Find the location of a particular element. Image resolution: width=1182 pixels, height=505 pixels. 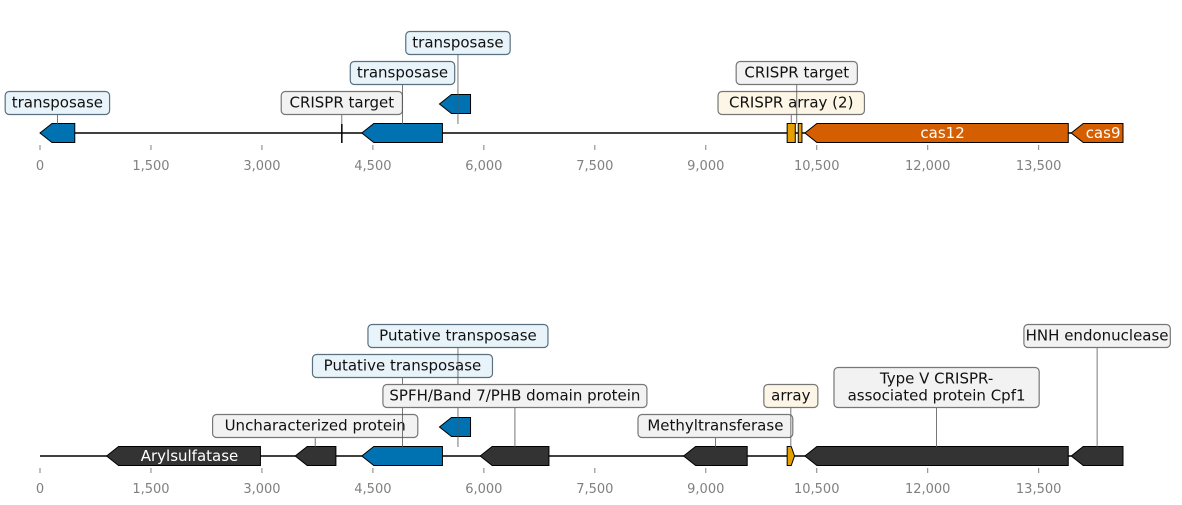

gene-name-label: cas12 is located at coordinates (942, 133).